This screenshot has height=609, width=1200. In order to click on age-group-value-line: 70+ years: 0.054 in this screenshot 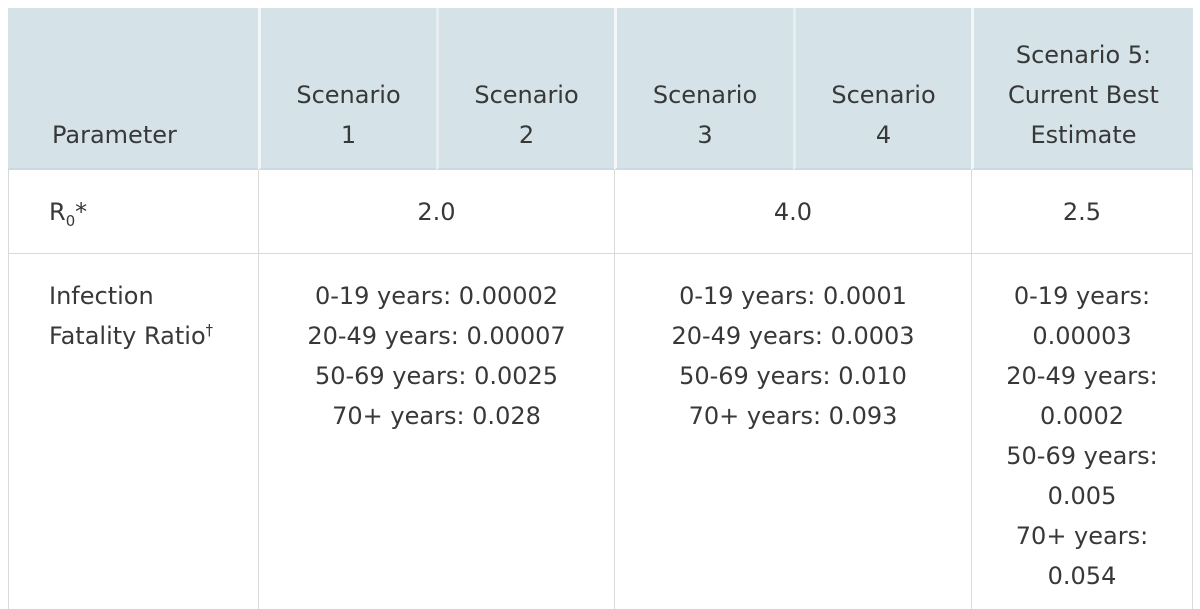, I will do `click(1082, 556)`.